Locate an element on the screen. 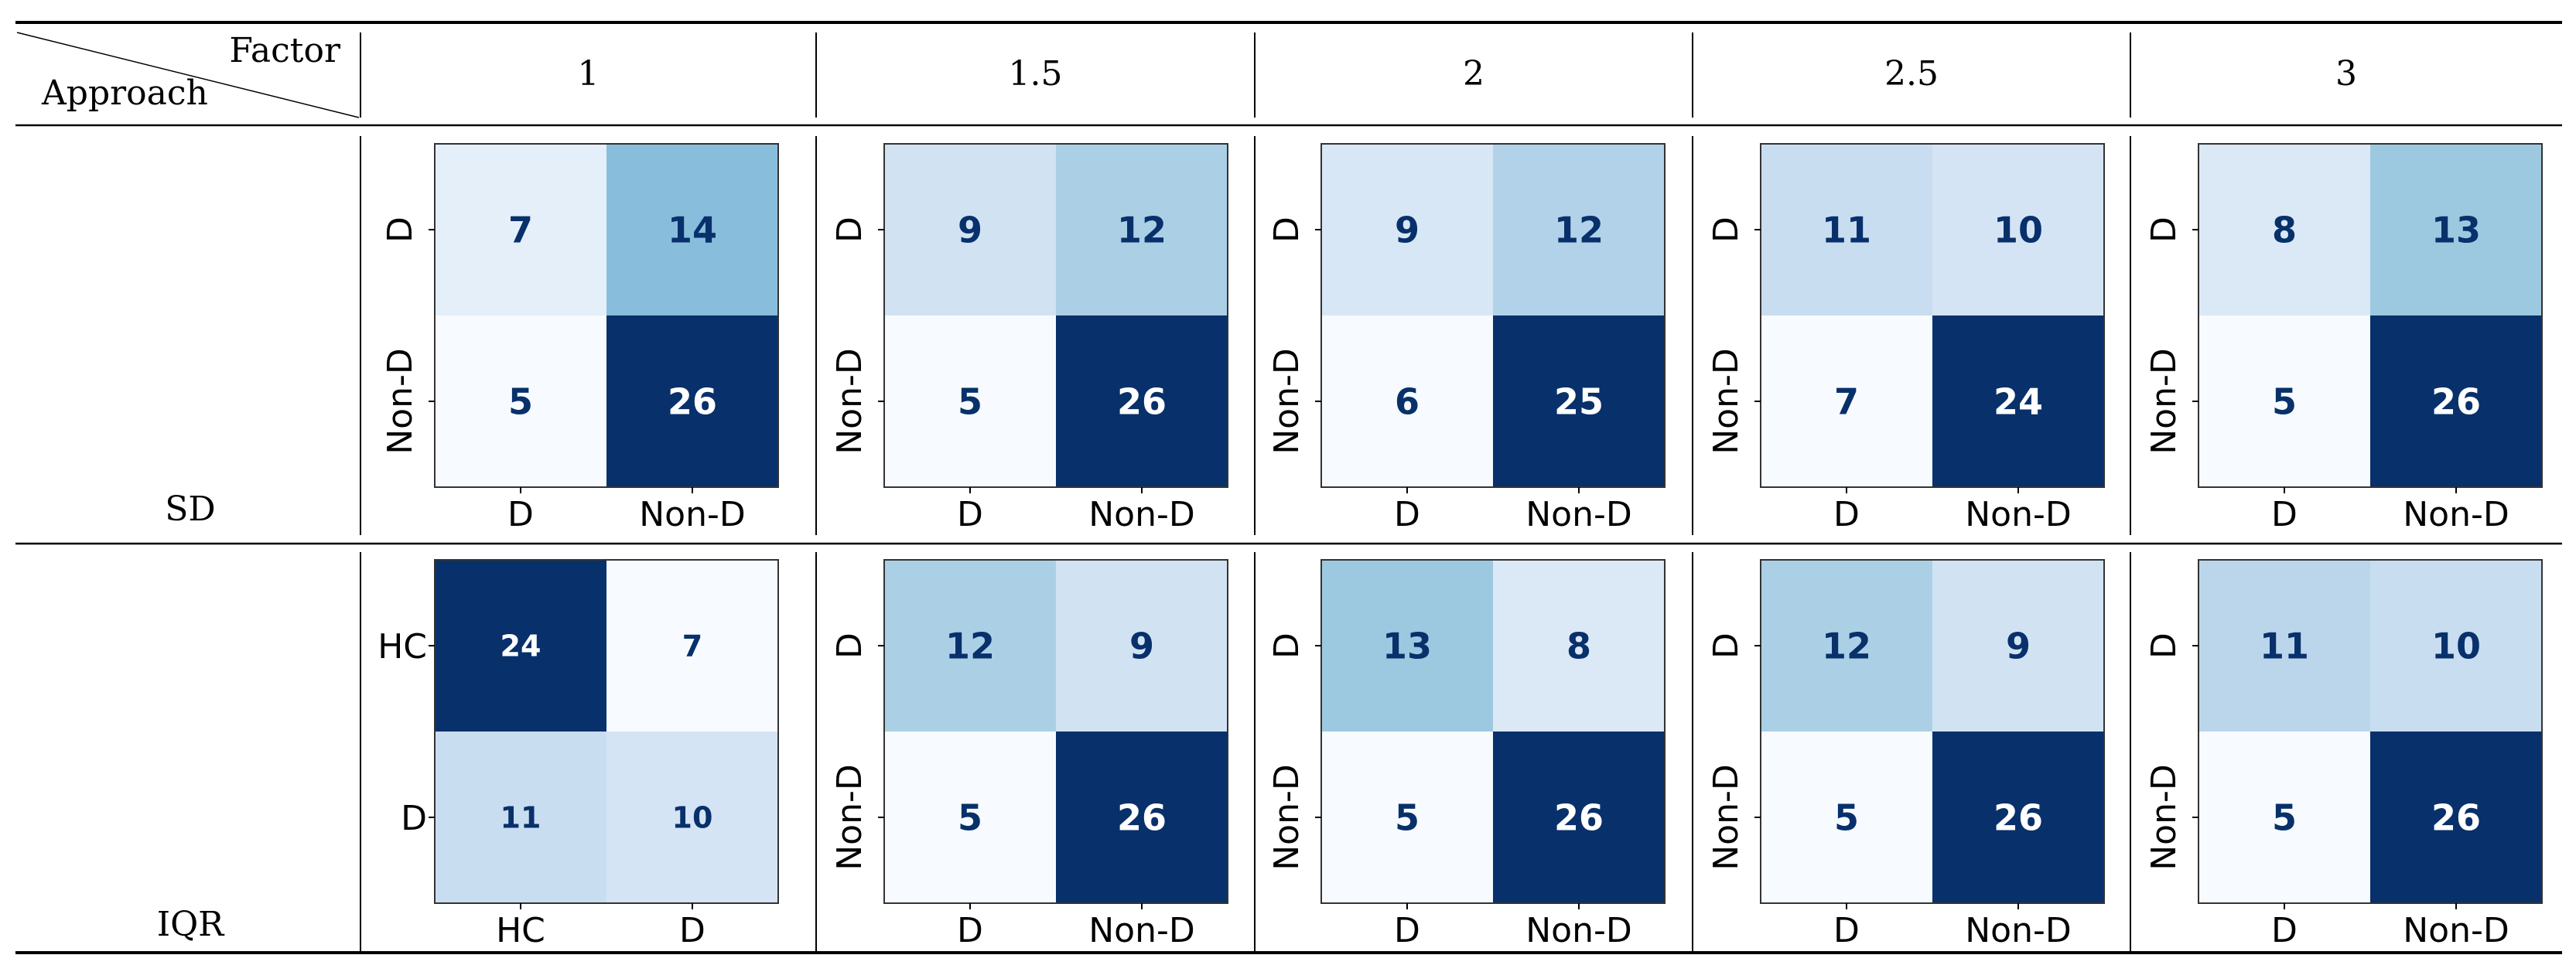  factor-header-3: 3 is located at coordinates (2346, 74).